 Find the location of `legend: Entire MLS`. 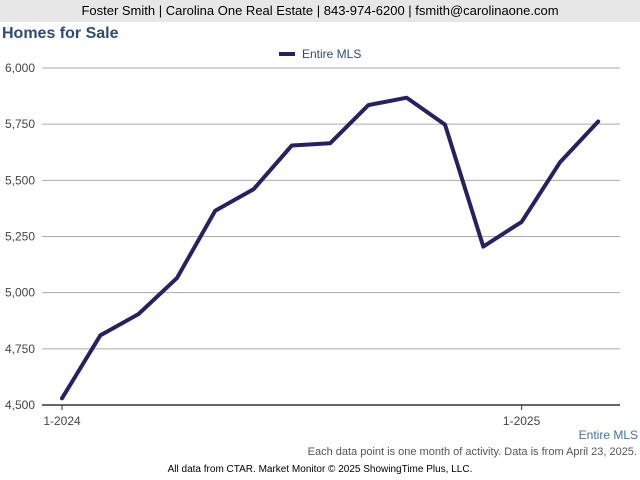

legend: Entire MLS is located at coordinates (320, 54).